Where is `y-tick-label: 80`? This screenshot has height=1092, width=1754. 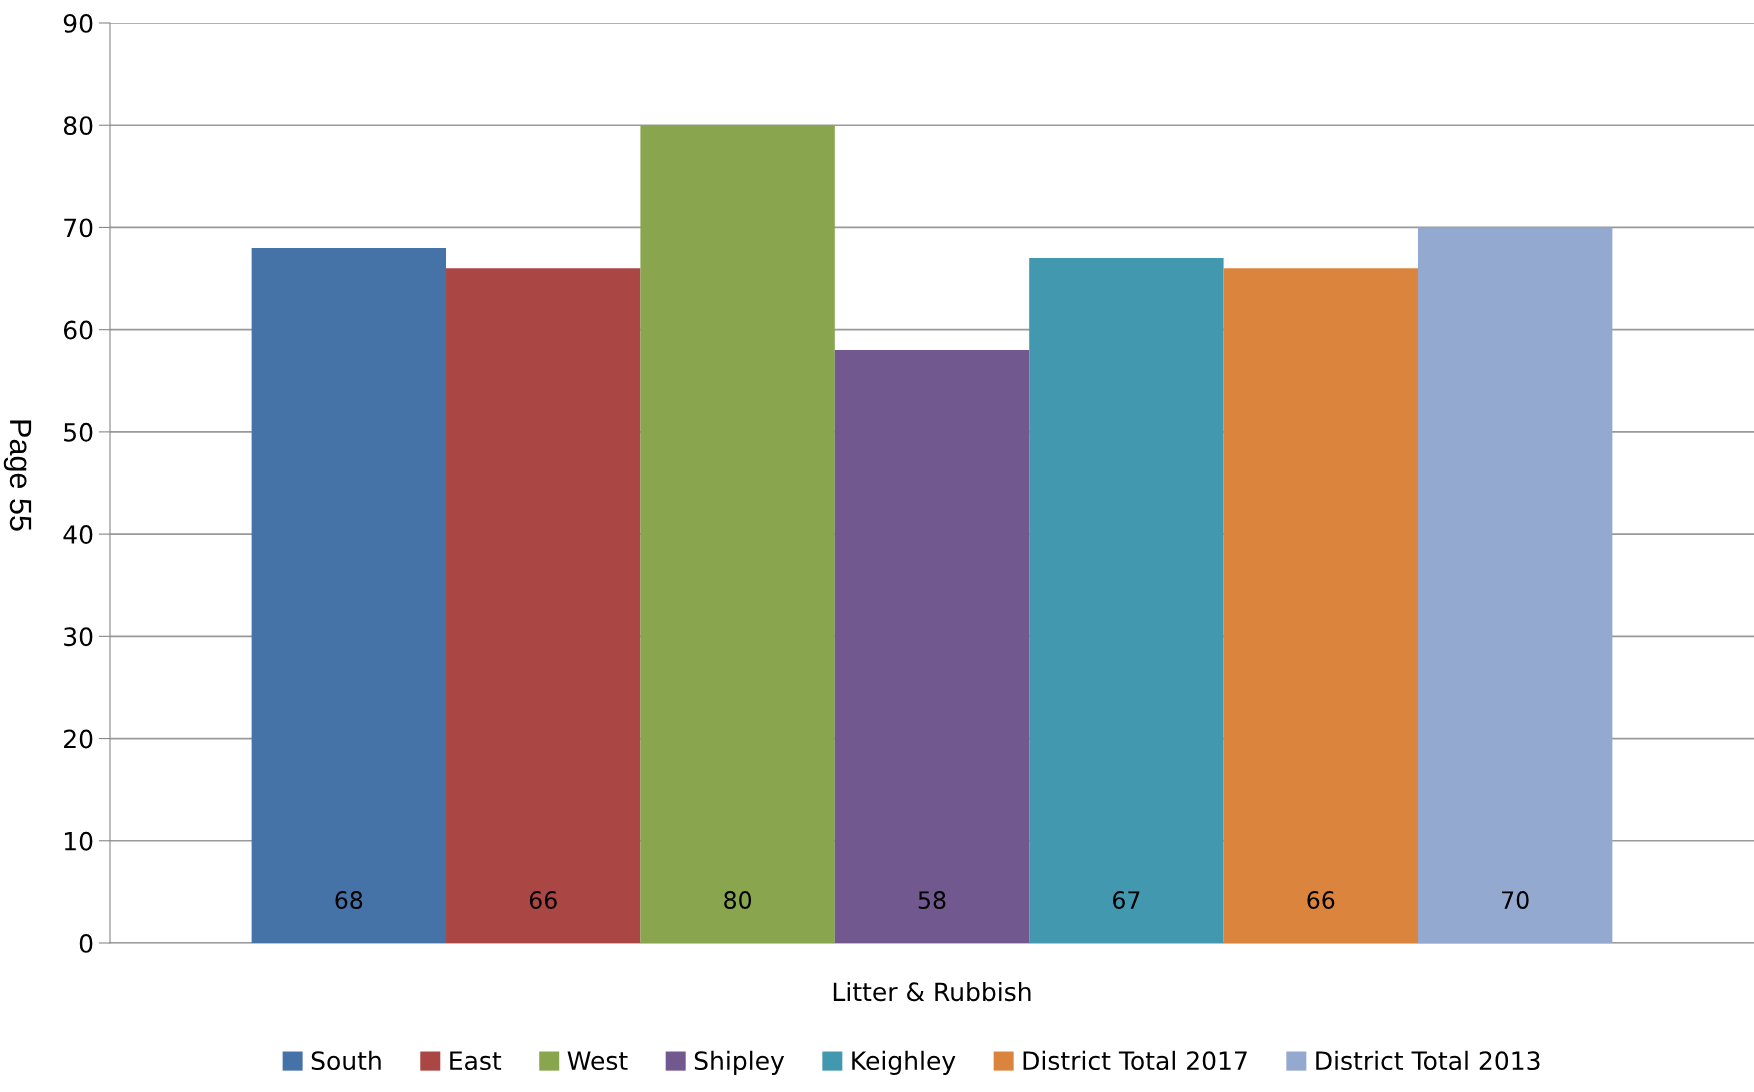
y-tick-label: 80 is located at coordinates (78, 126).